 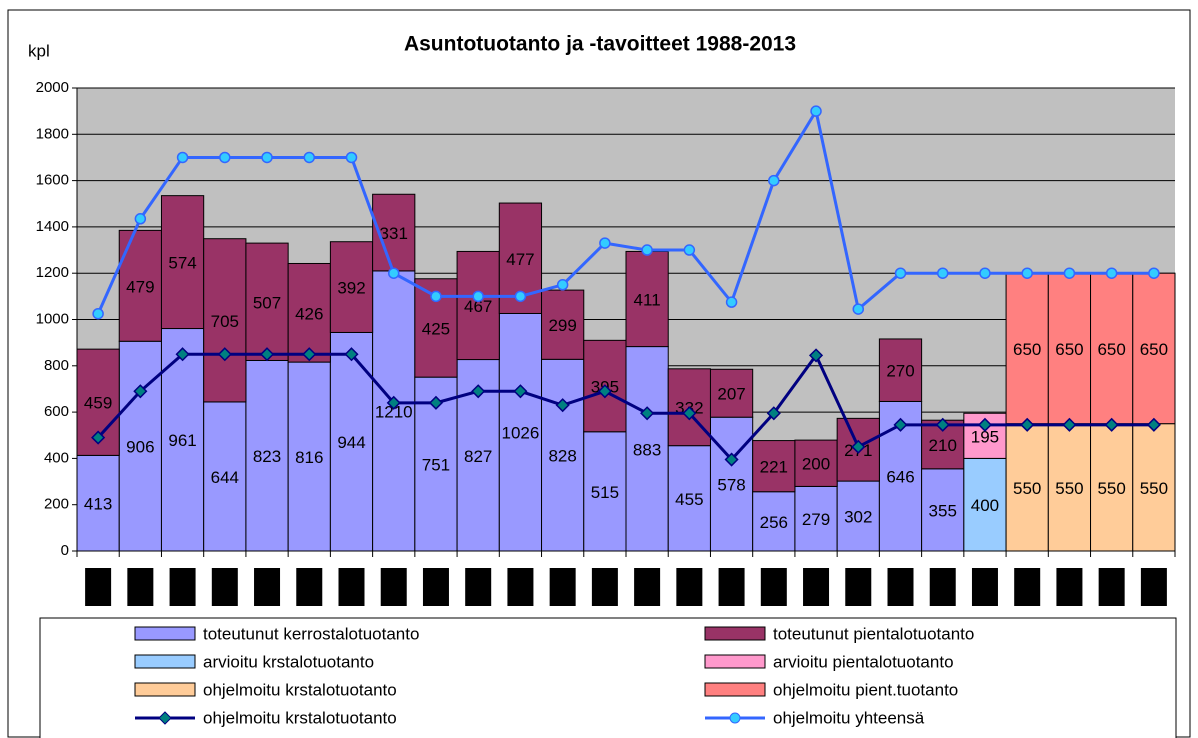 What do you see at coordinates (478, 456) in the screenshot?
I see `data-label: 827` at bounding box center [478, 456].